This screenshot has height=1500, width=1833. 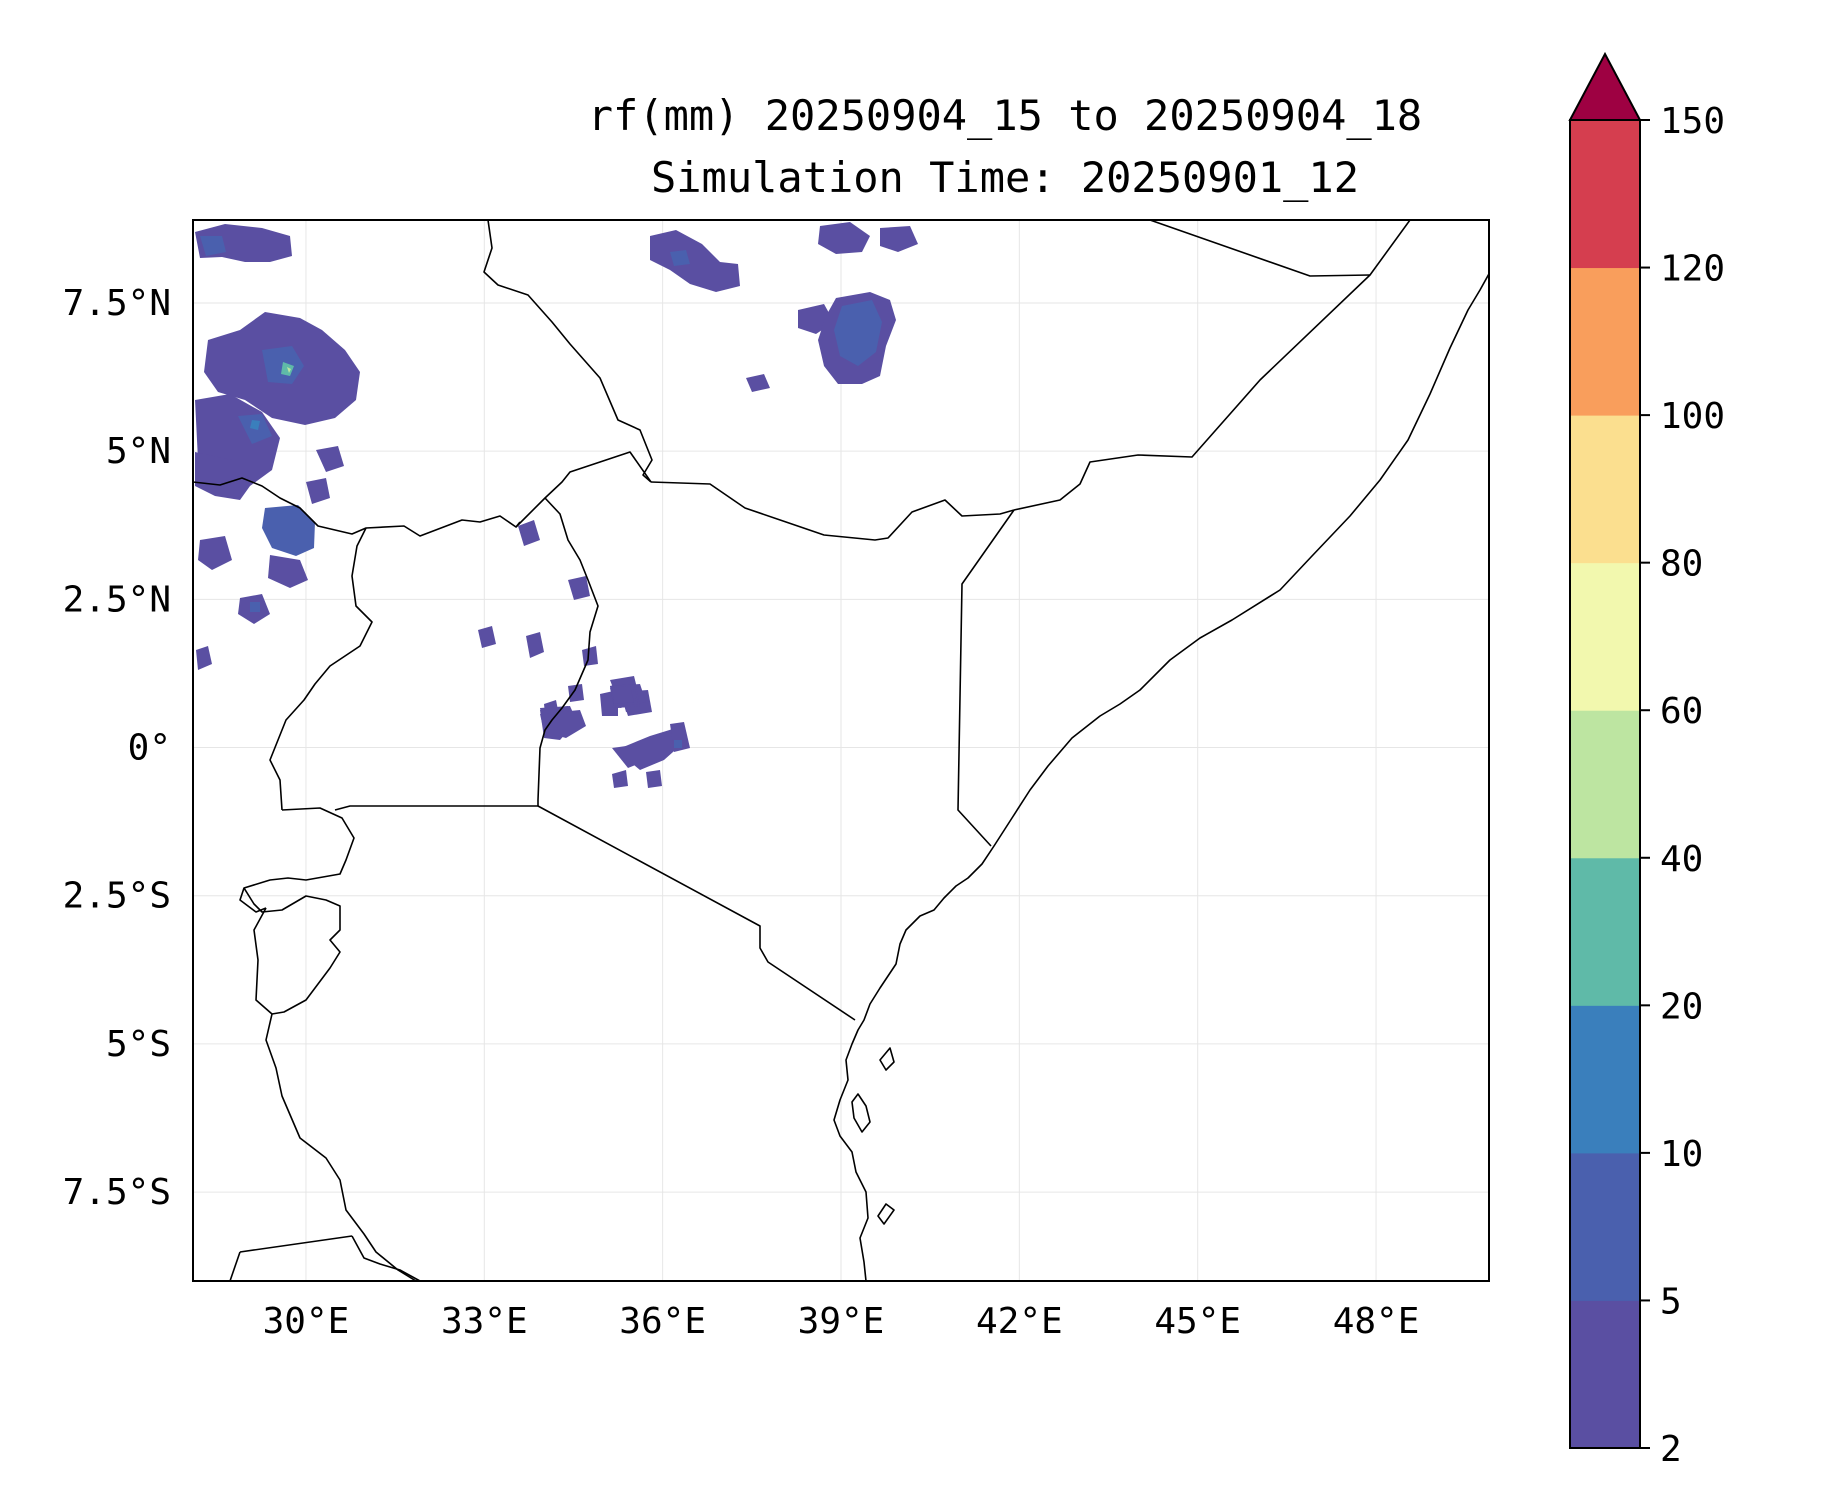 What do you see at coordinates (1260, 248) in the screenshot?
I see `border-ethiopia-somaliland` at bounding box center [1260, 248].